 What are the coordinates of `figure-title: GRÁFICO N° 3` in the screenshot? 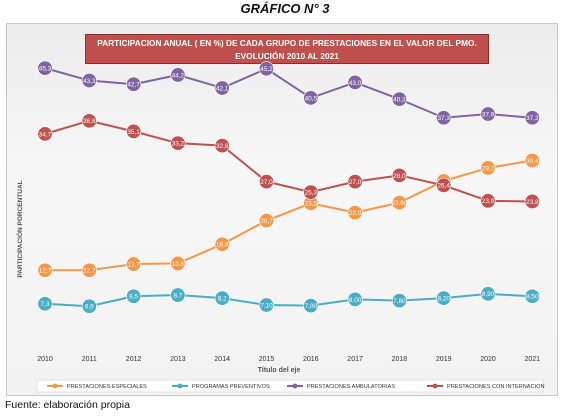 It's located at (285, 8).